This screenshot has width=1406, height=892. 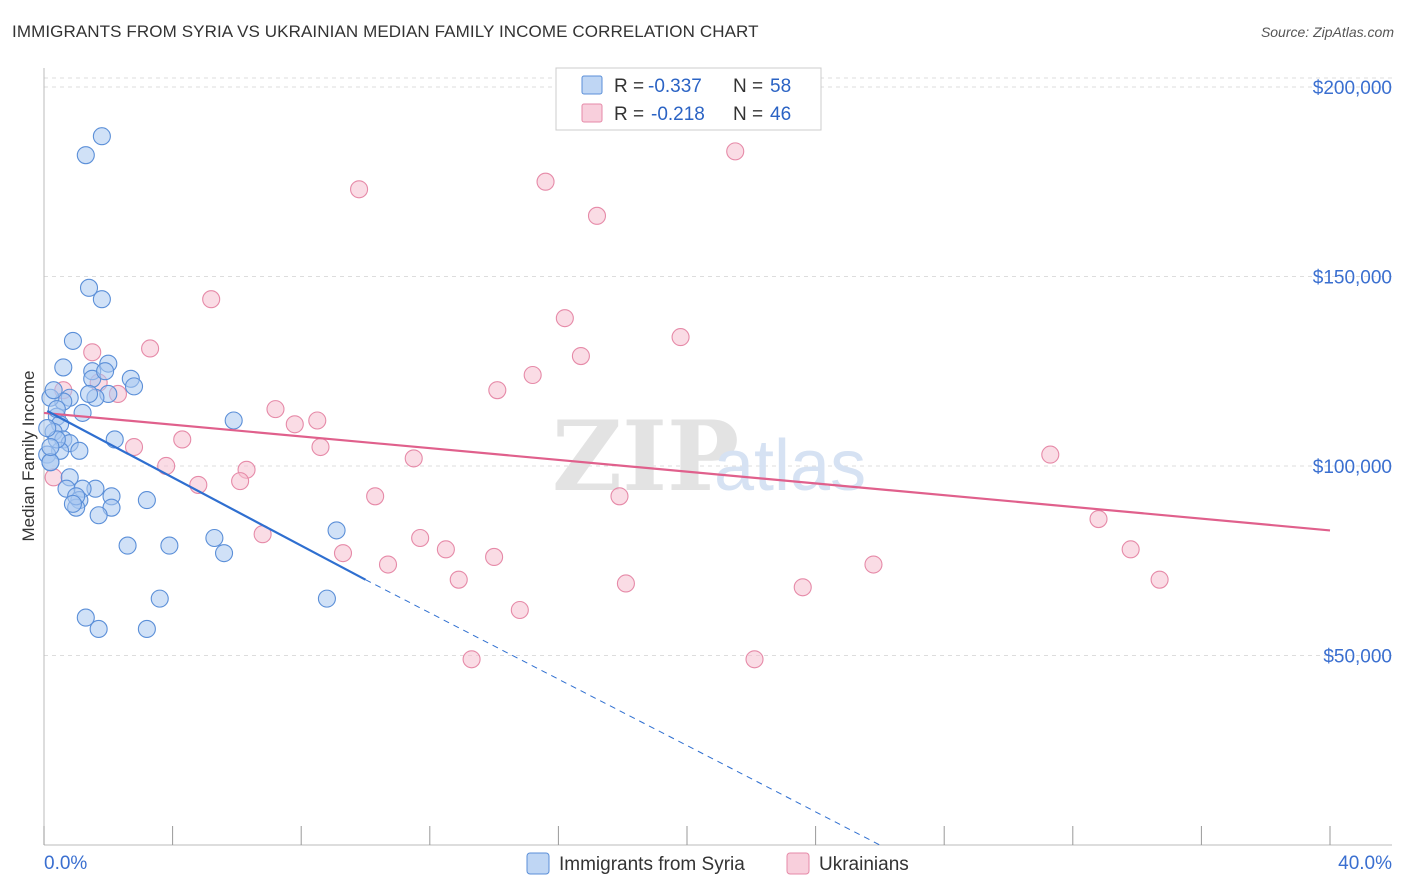 What do you see at coordinates (206, 495) in the screenshot?
I see `trend-line-syria` at bounding box center [206, 495].